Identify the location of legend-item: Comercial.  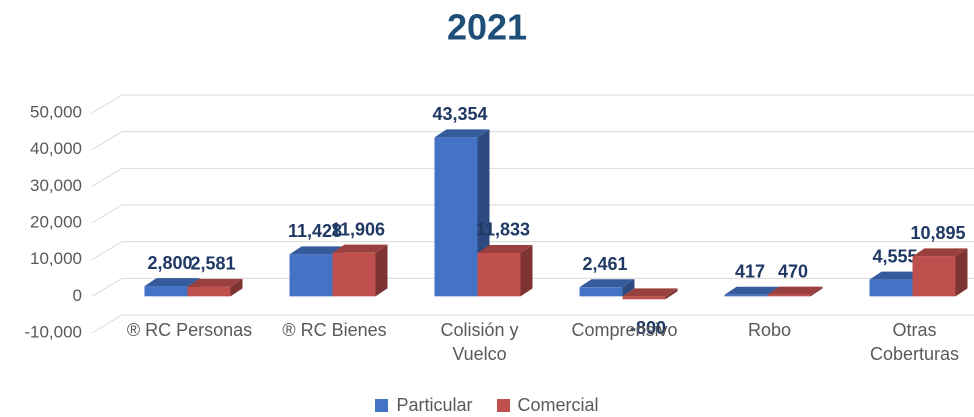
(547, 405).